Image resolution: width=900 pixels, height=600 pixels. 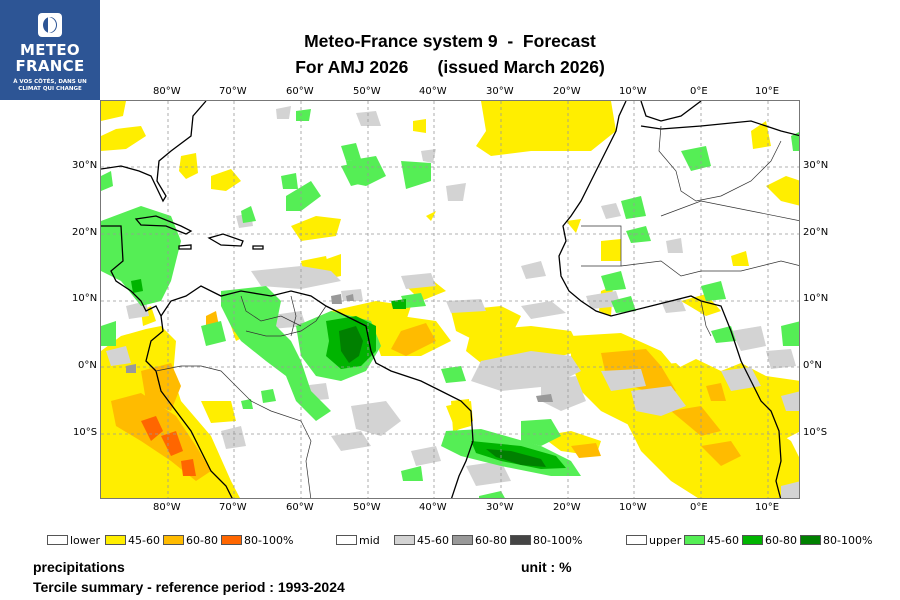 I want to click on lat-tick-right: 30°N, so click(x=816, y=165).